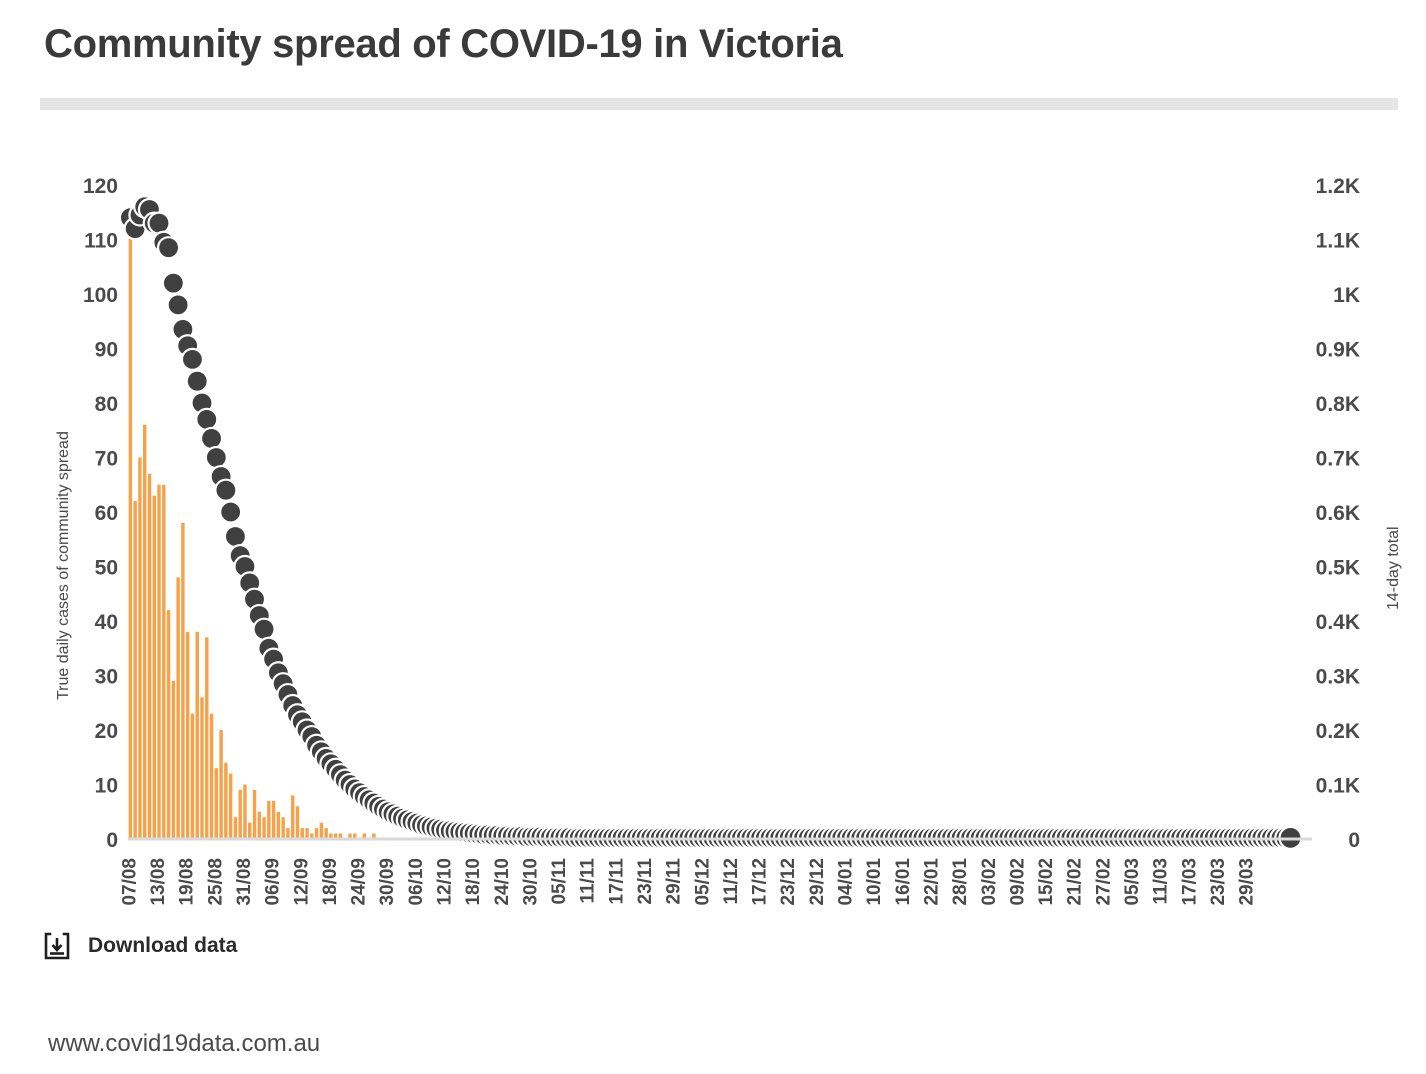 The width and height of the screenshot is (1426, 1074). I want to click on y-axis-left-ticks: 0 10 20 30 40 50 60 70 80 90 100 110 120, so click(100, 513).